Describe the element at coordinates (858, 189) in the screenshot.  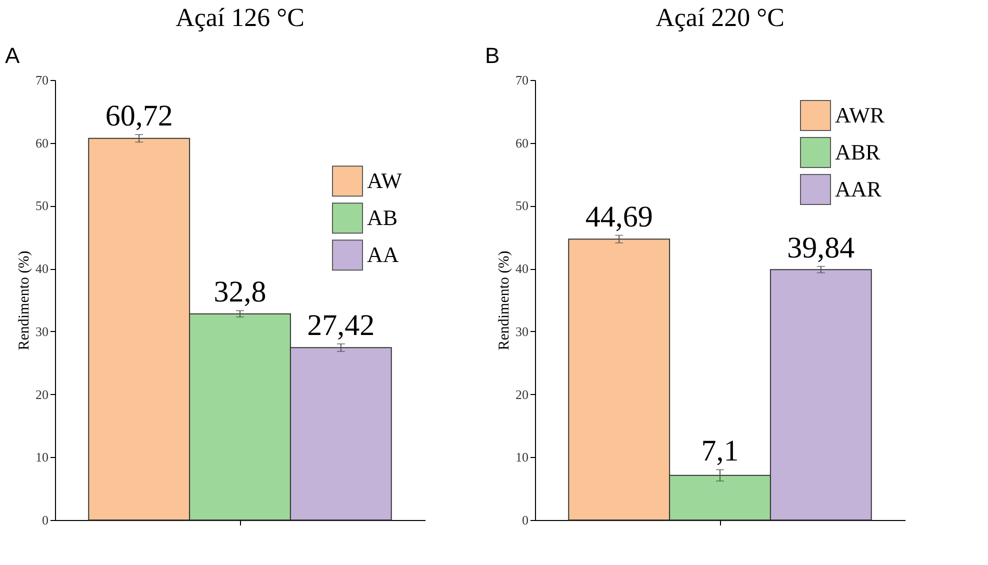
I see `legend-label: AAR` at that location.